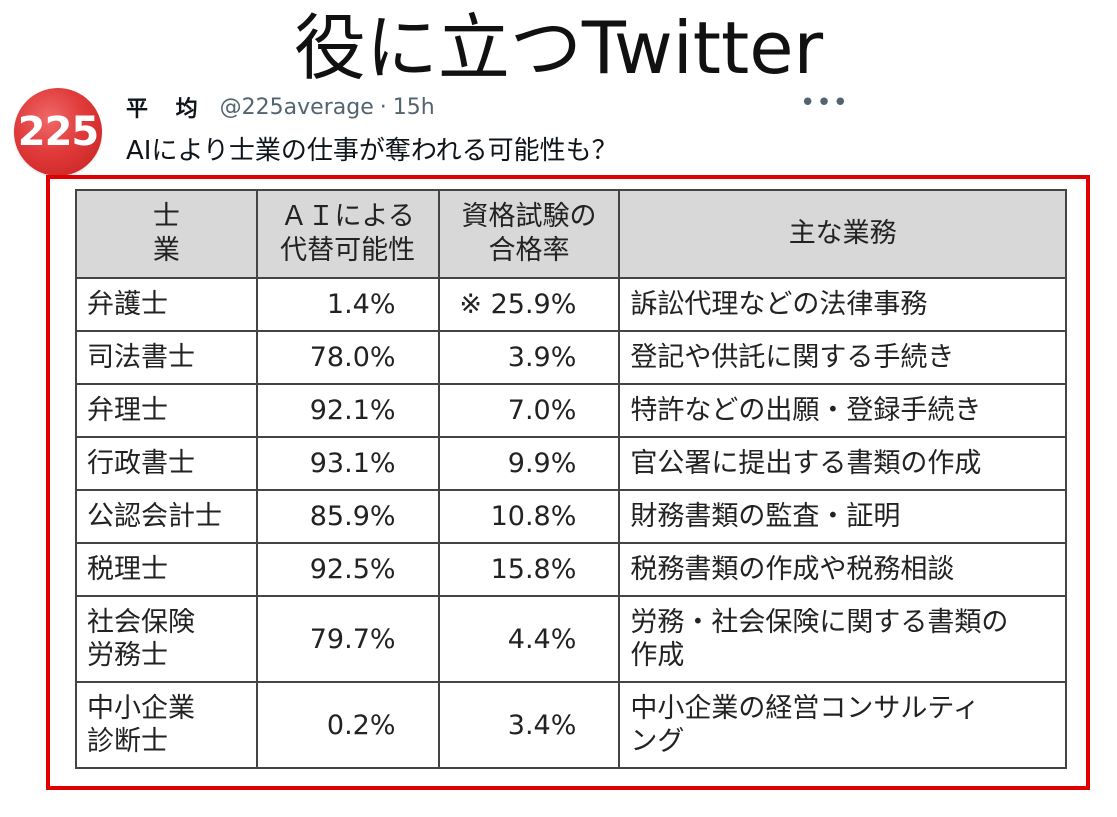  I want to click on cell-duties: 登記や供託に関する手続き, so click(842, 357).